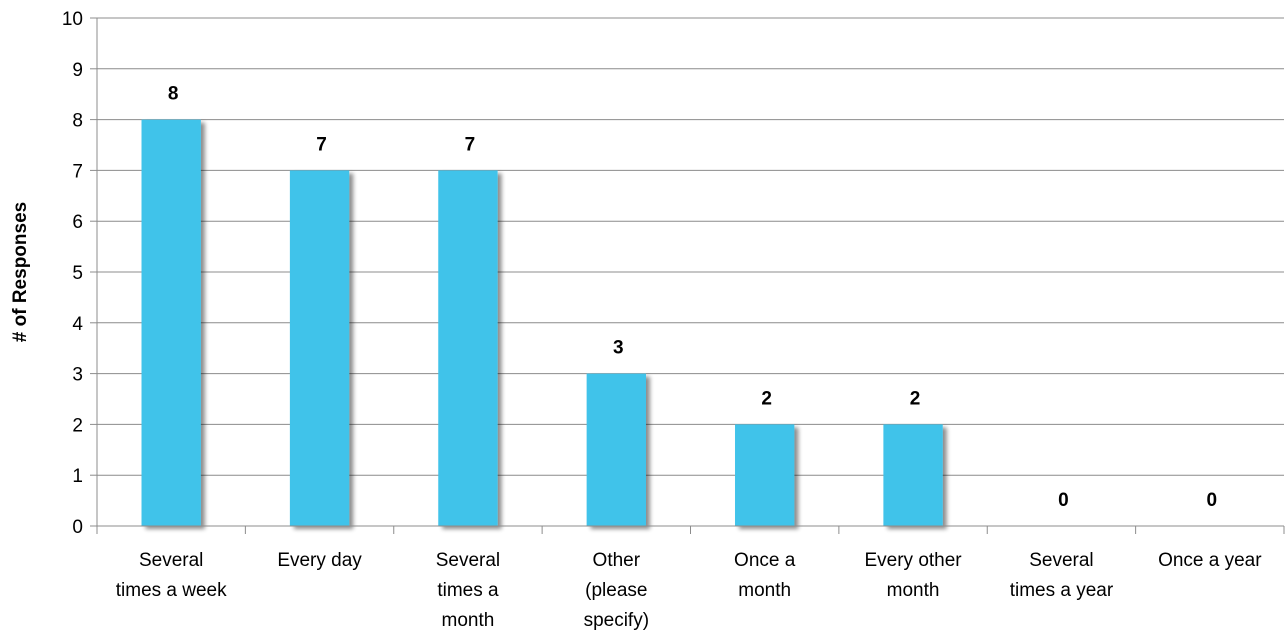  What do you see at coordinates (616, 590) in the screenshot?
I see `category-label: Other (please specify)` at bounding box center [616, 590].